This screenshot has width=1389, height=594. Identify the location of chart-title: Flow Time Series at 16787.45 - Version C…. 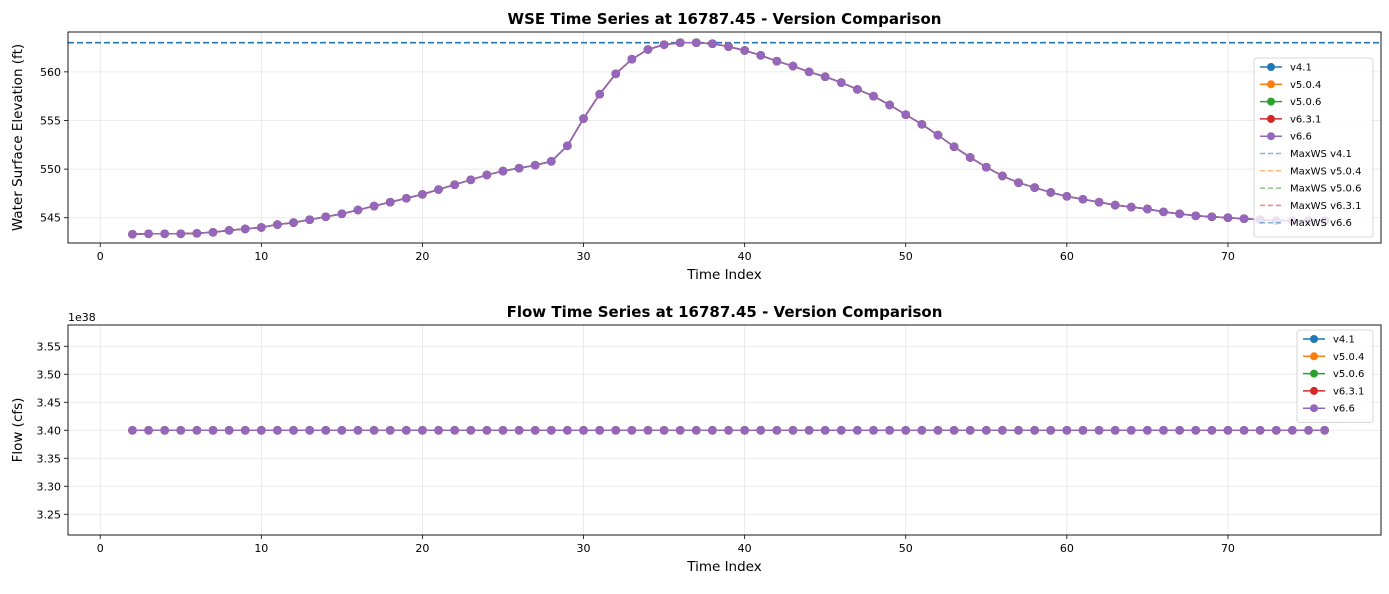
(725, 312).